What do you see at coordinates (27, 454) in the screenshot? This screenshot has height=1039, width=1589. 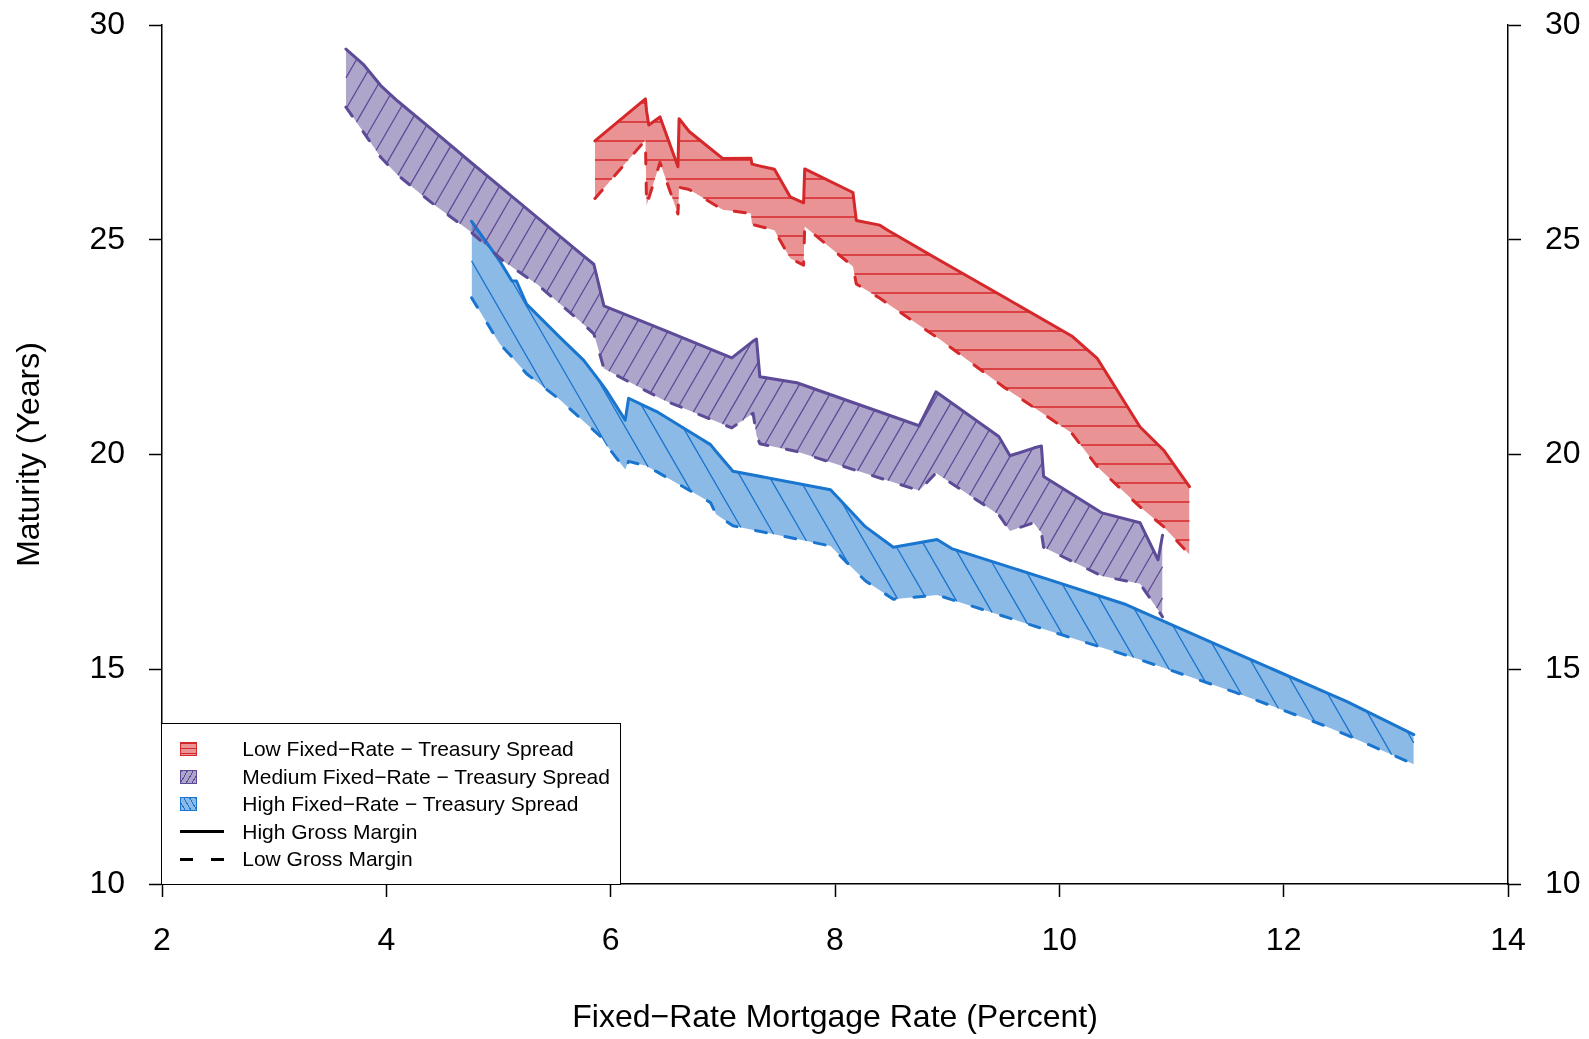 I see `y-axis-title: Maturity (Years)` at bounding box center [27, 454].